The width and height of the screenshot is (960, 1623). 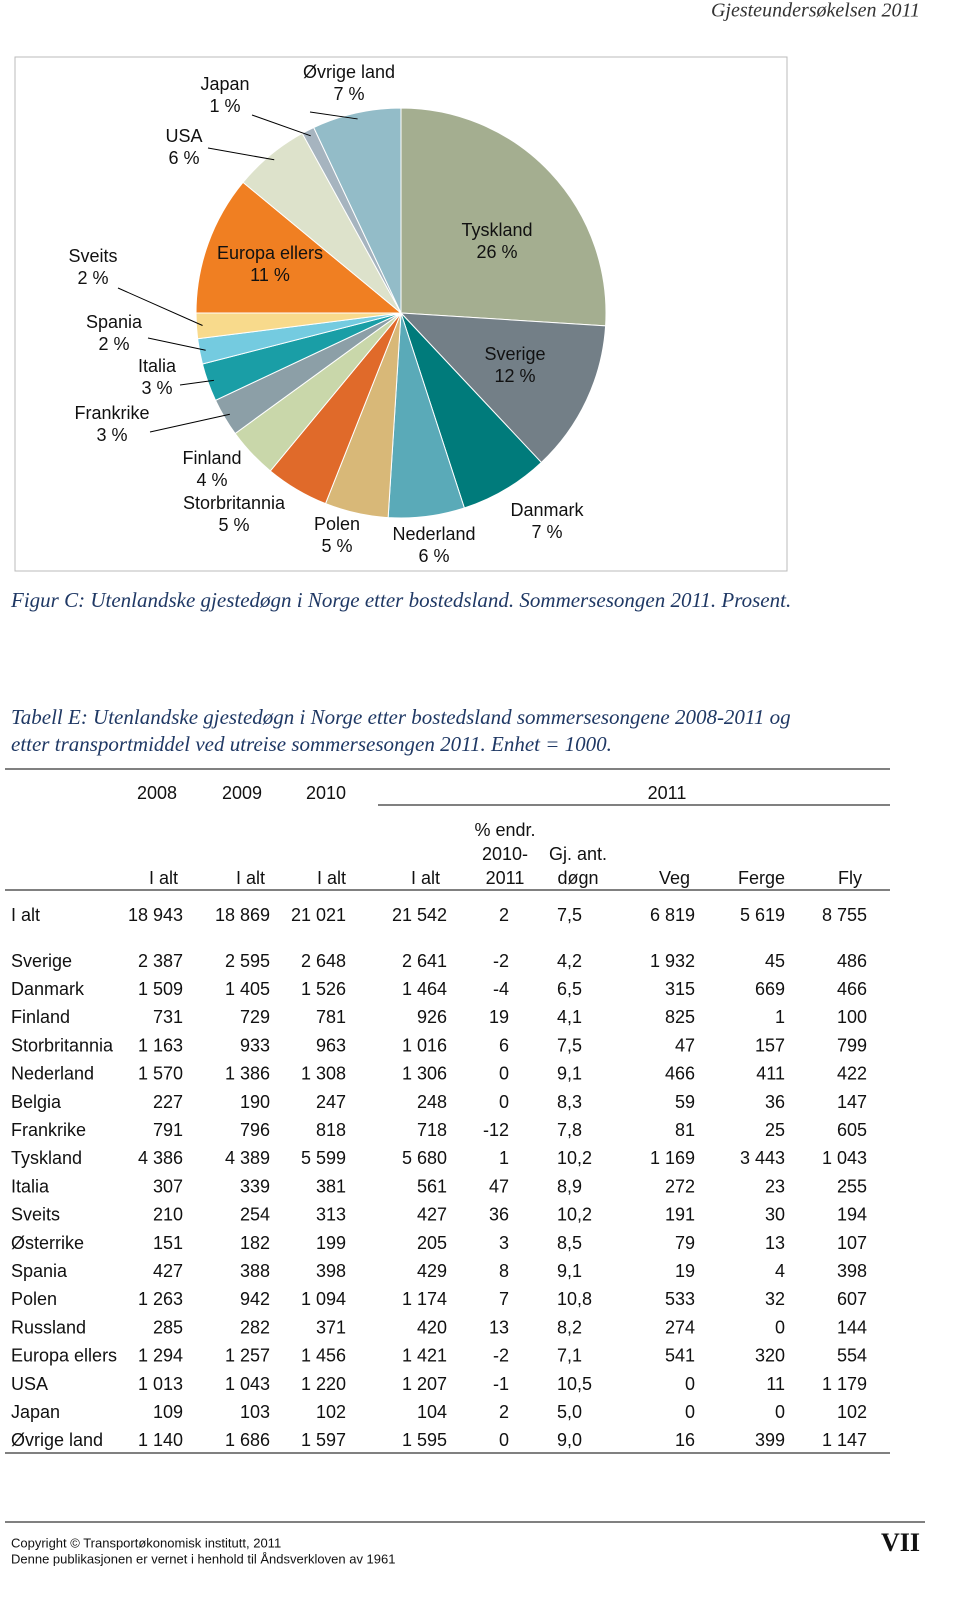 What do you see at coordinates (255, 1045) in the screenshot?
I see `table-cell: 933` at bounding box center [255, 1045].